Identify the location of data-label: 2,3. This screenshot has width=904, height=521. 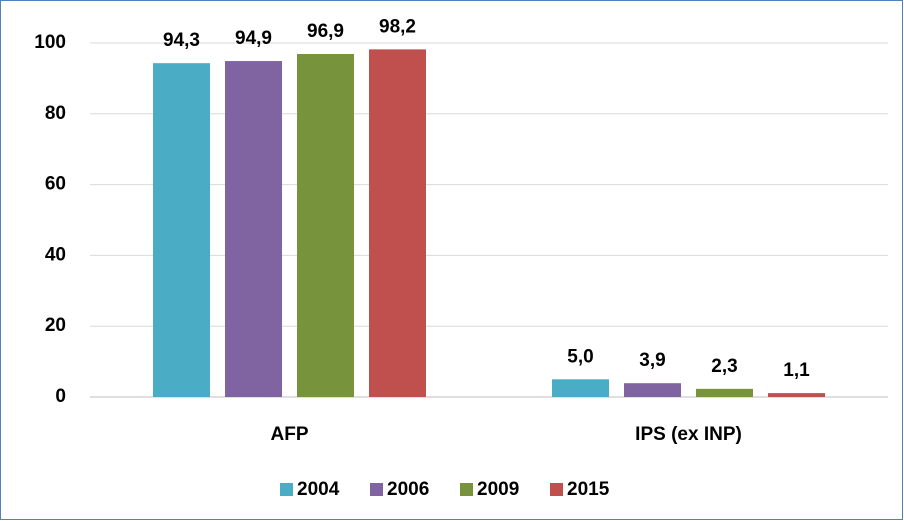
(724, 366).